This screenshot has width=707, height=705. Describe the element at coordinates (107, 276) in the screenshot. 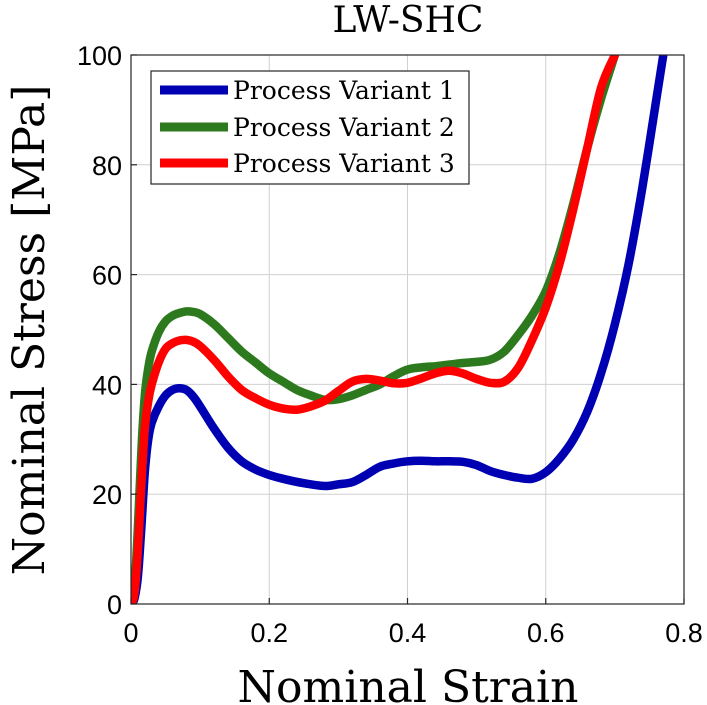

I see `y-tick-label: 60` at that location.